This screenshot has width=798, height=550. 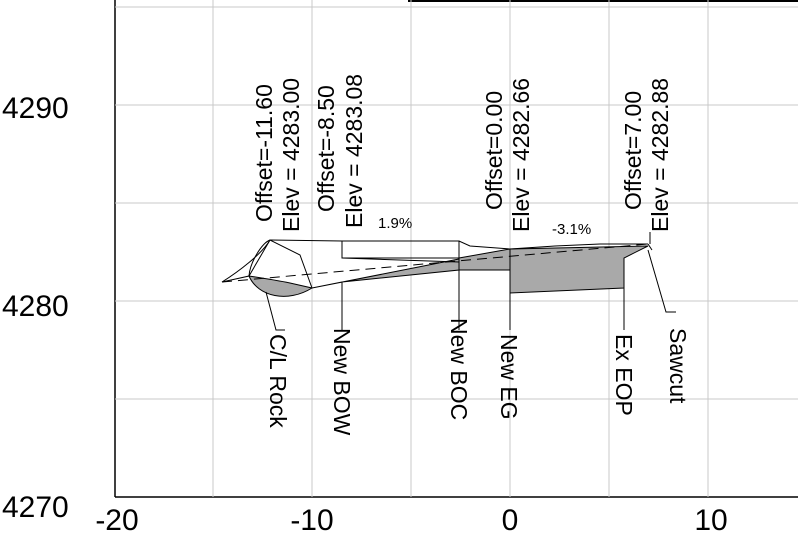 What do you see at coordinates (395, 223) in the screenshot?
I see `slope-label: 1.9%` at bounding box center [395, 223].